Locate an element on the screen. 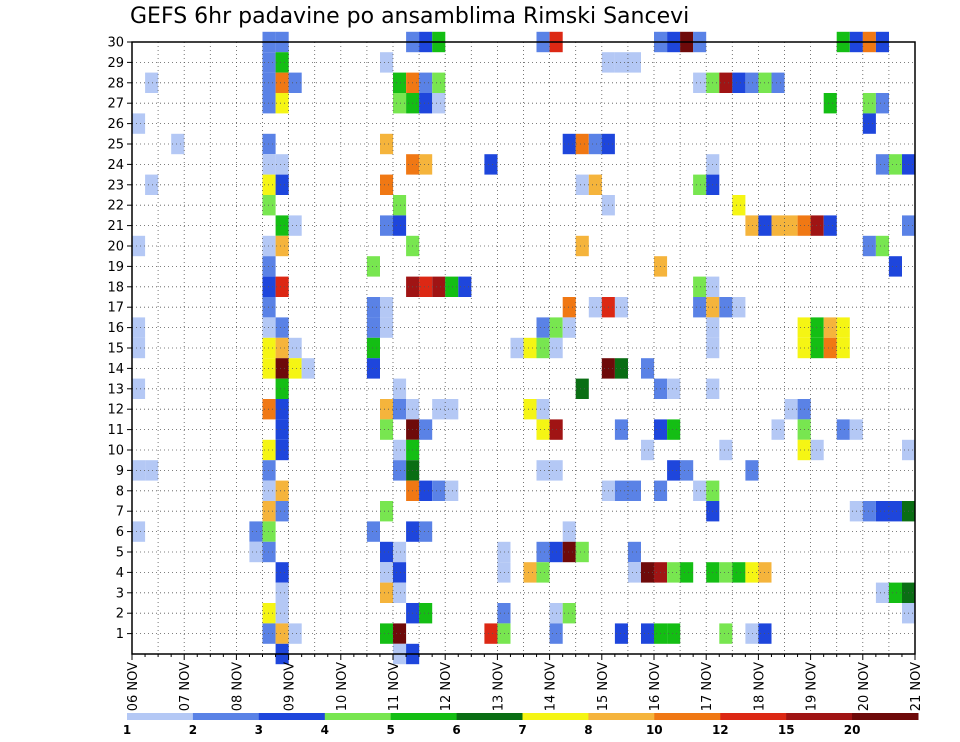 This screenshot has height=742, width=960. y-tick-label: 7 is located at coordinates (120, 512).